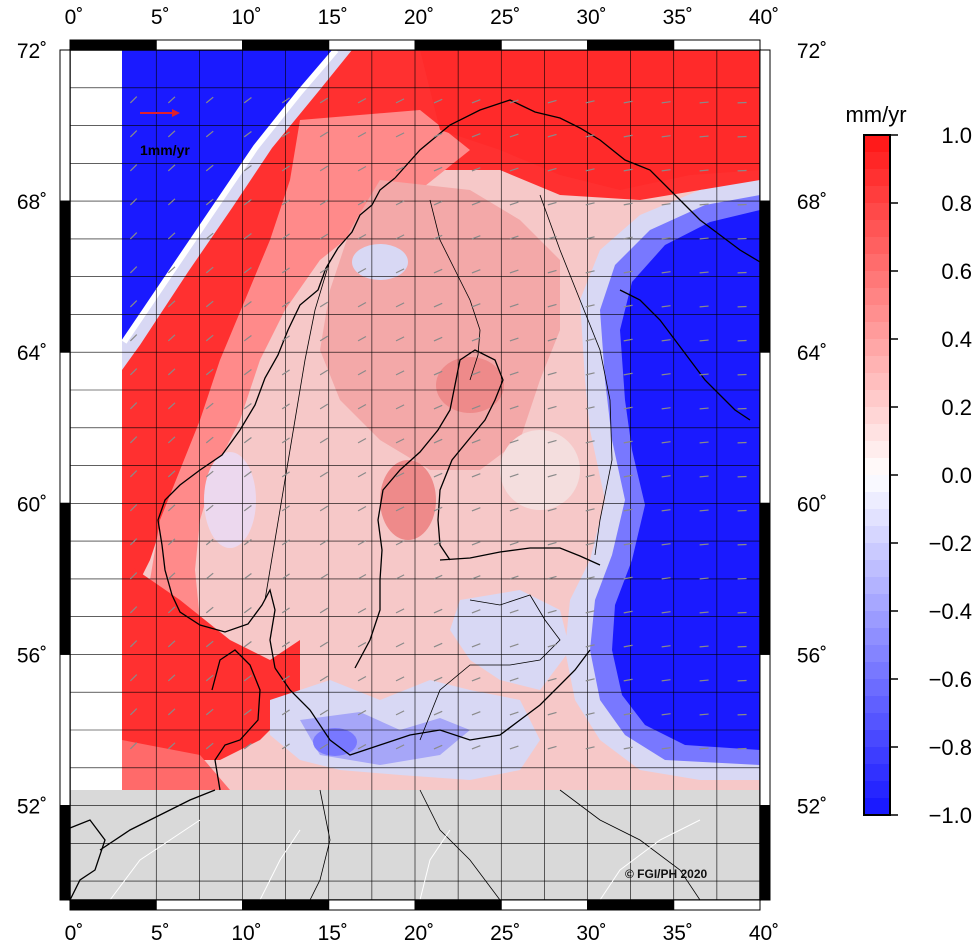 This screenshot has height=950, width=975. Describe the element at coordinates (230, 197) in the screenshot. I see `zero-contour-nw` at that location.